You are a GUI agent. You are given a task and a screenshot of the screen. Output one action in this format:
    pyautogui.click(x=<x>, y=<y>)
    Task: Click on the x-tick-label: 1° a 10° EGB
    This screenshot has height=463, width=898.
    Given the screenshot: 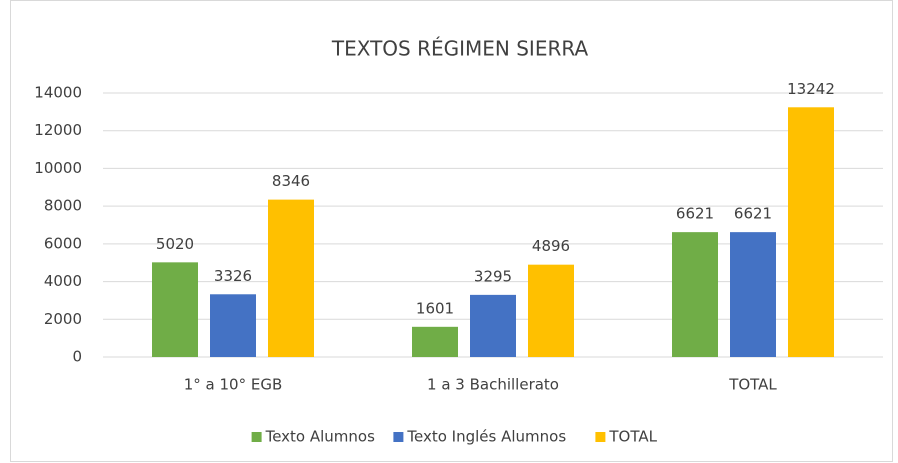 What is the action you would take?
    pyautogui.click(x=233, y=385)
    